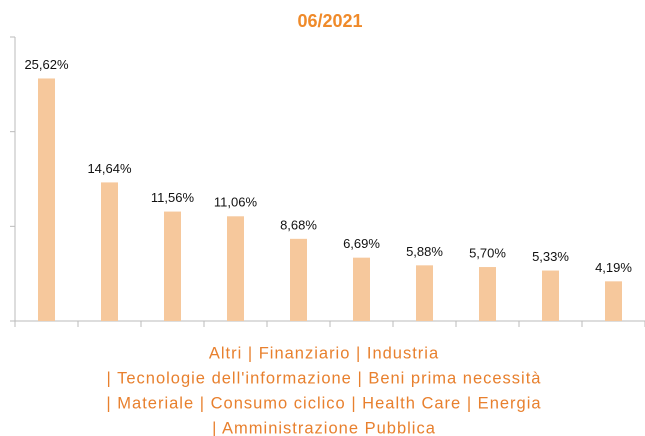 The height and width of the screenshot is (436, 645). What do you see at coordinates (236, 202) in the screenshot?
I see `value-label: 11,06%` at bounding box center [236, 202].